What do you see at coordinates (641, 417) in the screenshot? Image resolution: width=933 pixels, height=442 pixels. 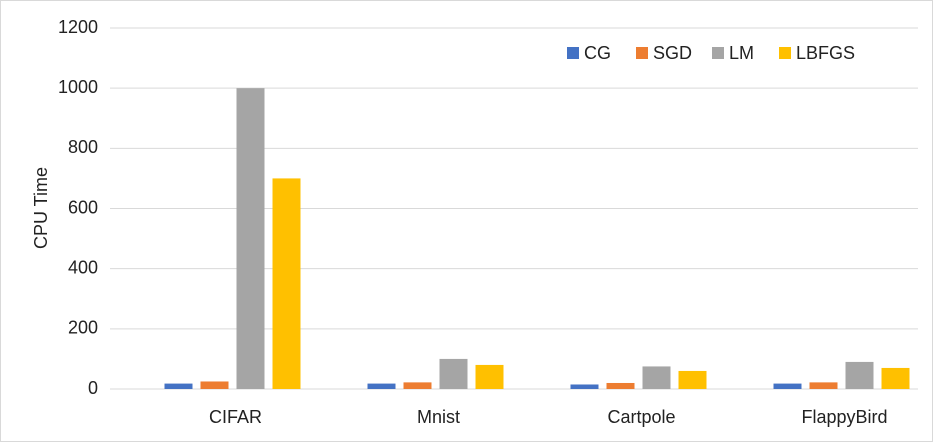 I see `x-tick-label: Cartpole` at bounding box center [641, 417].